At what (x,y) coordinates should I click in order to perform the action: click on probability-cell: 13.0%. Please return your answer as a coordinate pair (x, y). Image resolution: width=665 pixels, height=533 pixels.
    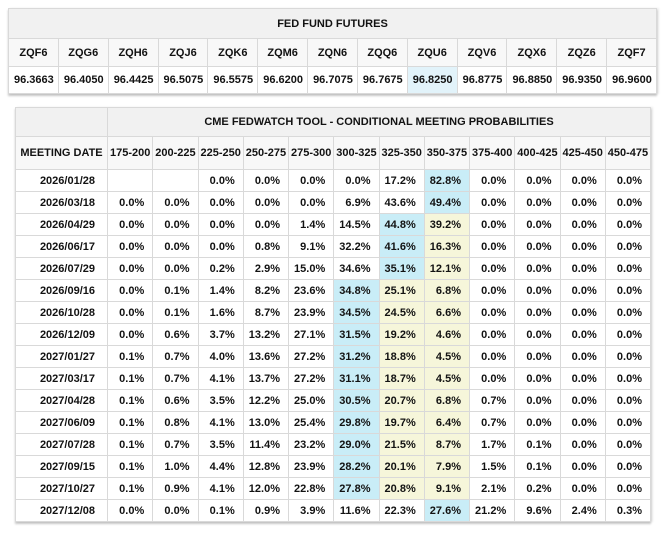
    Looking at the image, I should click on (266, 422).